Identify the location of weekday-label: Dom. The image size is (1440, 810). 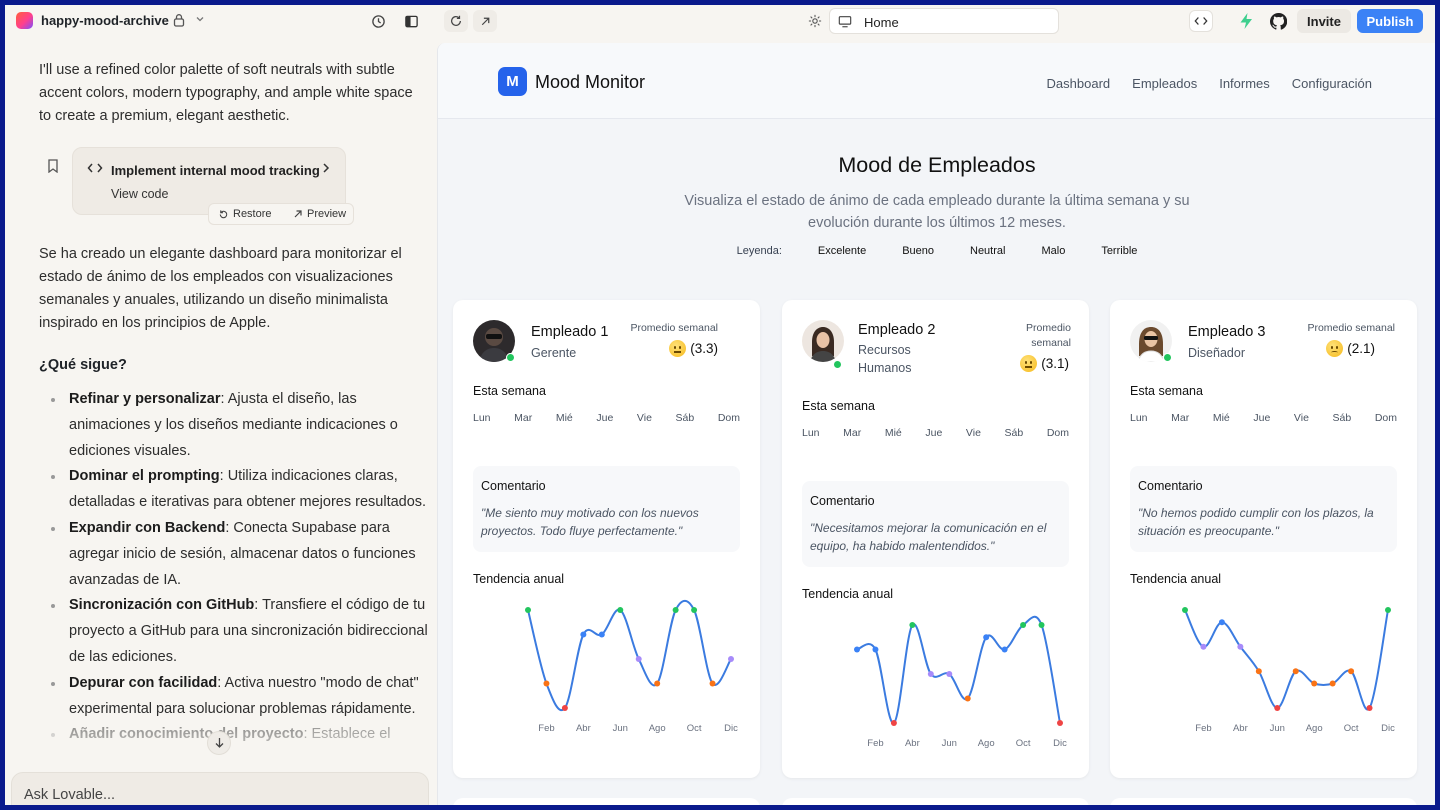
(1057, 433).